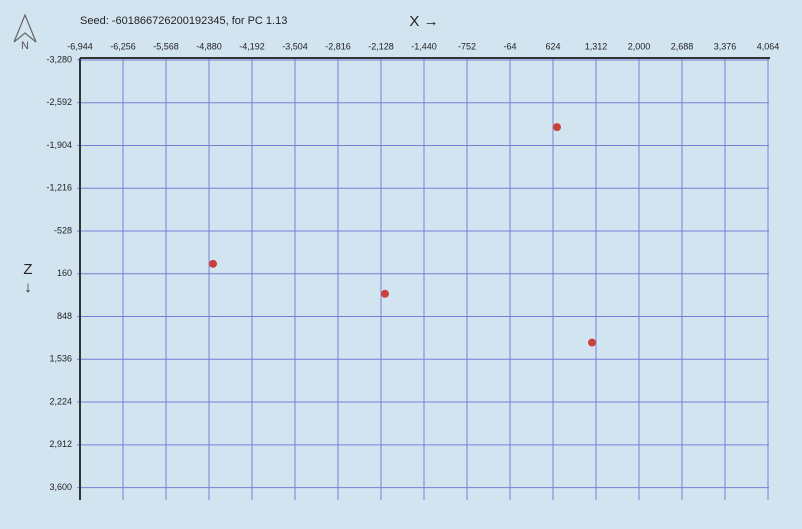 This screenshot has height=529, width=802. I want to click on y-tick-label: 2,224, so click(60, 401).